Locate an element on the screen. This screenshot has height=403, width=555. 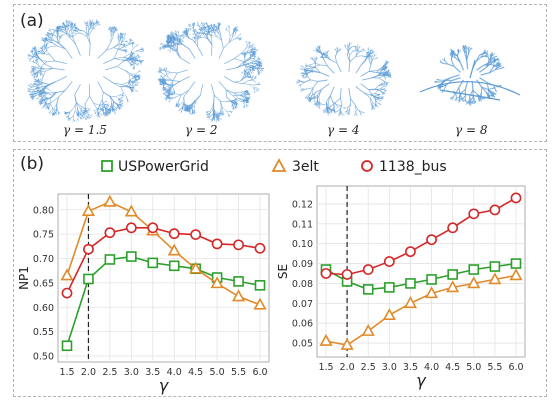
thumbnail-caption-3: γ = 4 is located at coordinates (343, 130).